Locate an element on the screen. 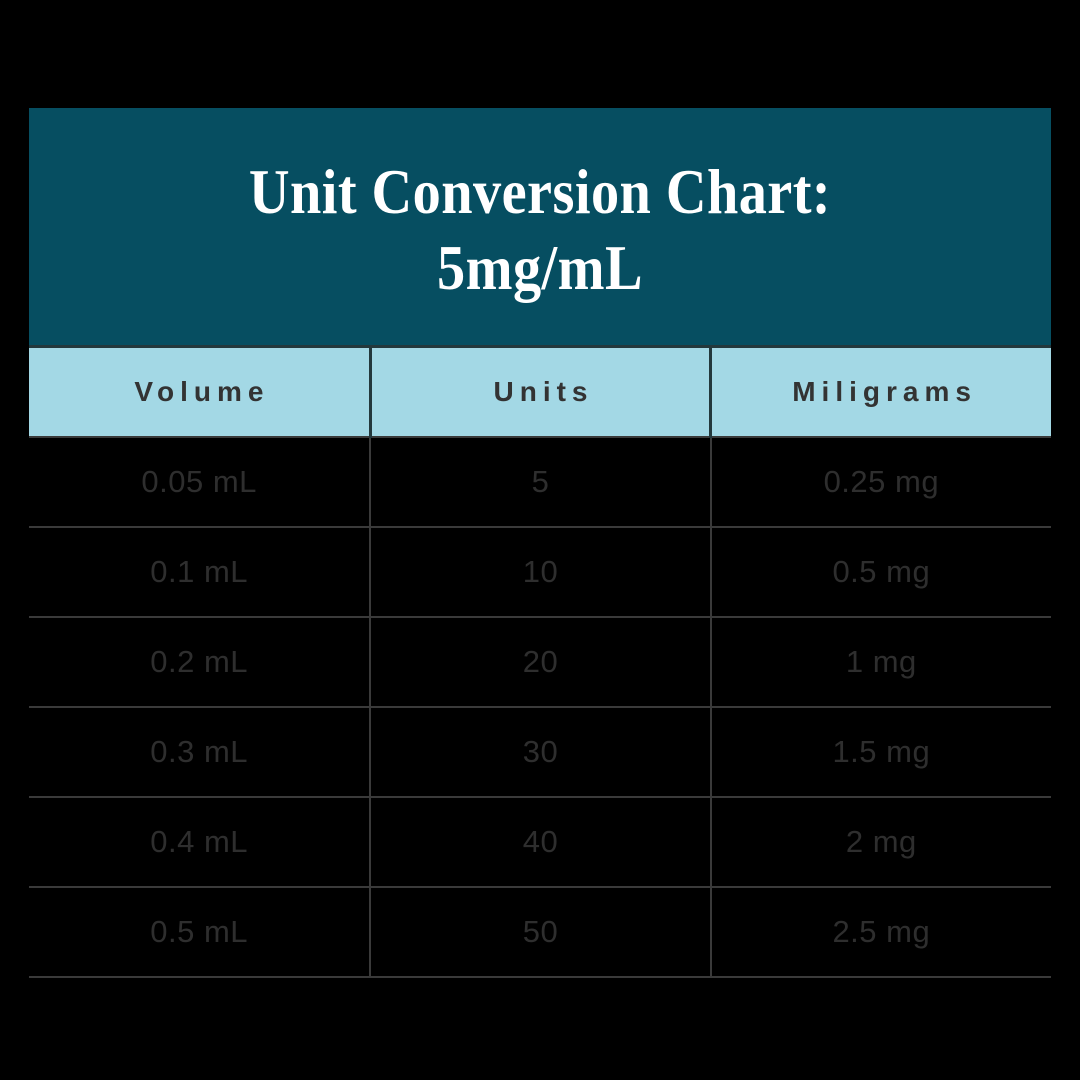  table-row: 0.3 mL 30 1.5 mg is located at coordinates (540, 751).